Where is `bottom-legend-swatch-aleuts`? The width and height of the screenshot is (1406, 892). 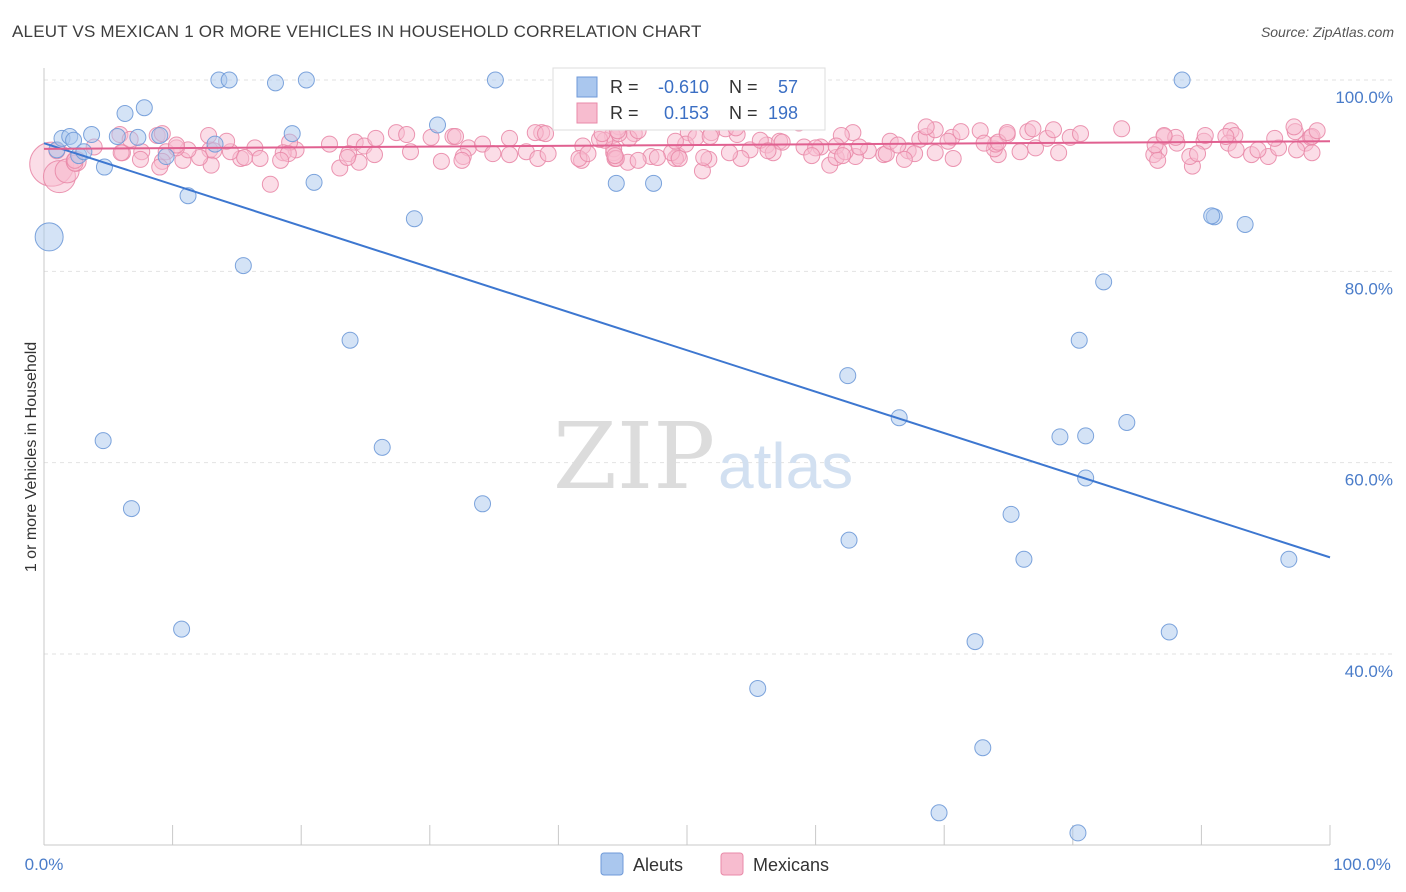
bottom-legend-swatch-aleuts is located at coordinates (612, 864).